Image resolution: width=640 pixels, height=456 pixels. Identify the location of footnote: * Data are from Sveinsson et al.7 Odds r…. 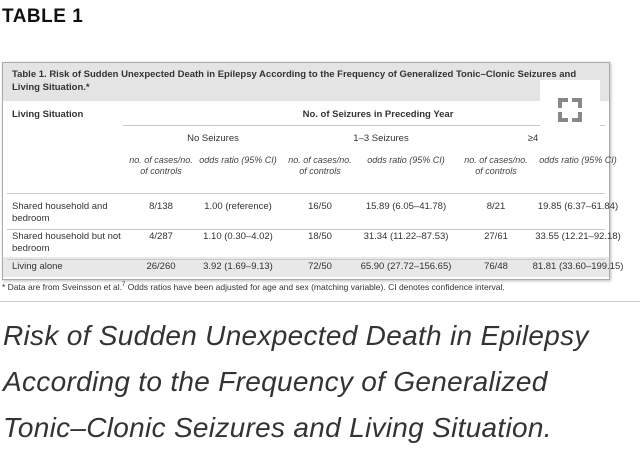
(253, 287).